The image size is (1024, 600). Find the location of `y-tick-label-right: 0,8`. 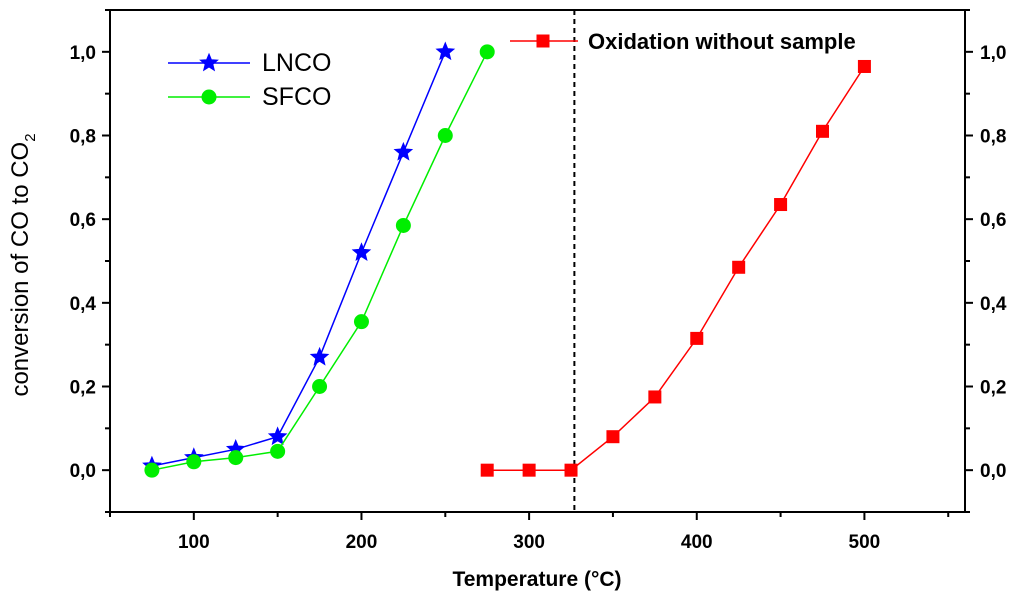

y-tick-label-right: 0,8 is located at coordinates (993, 137).